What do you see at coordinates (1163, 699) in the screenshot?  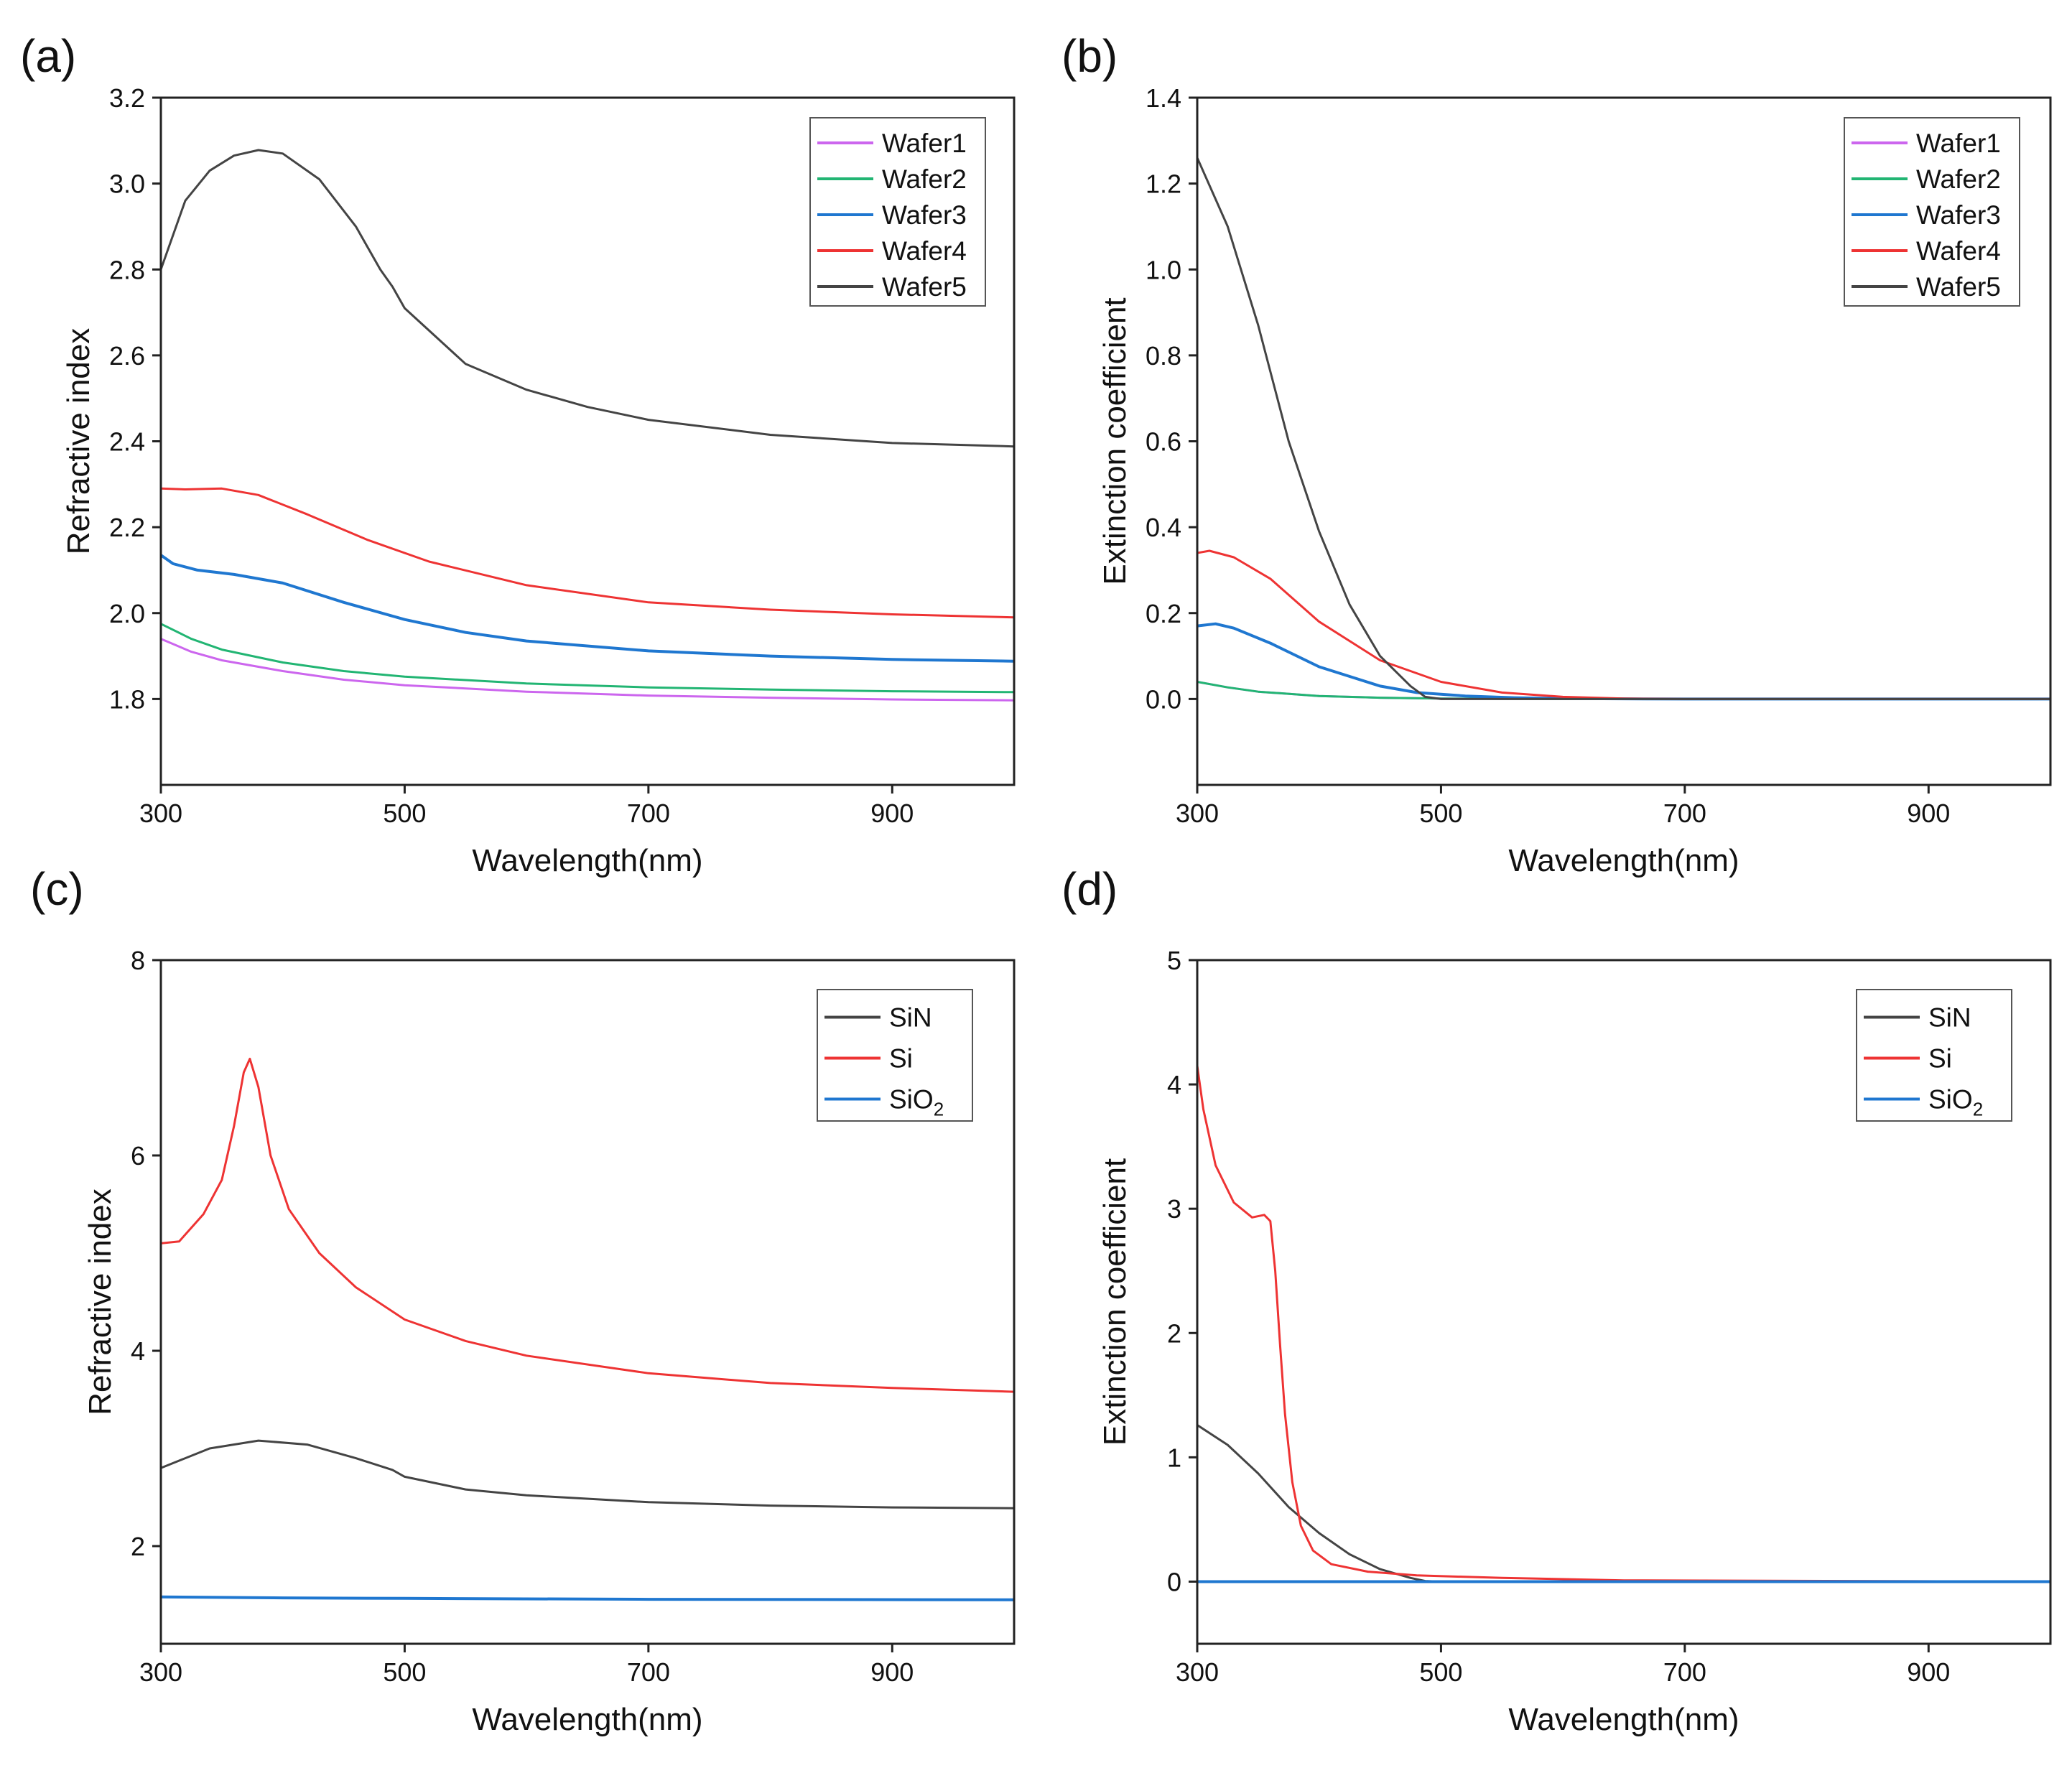 I see `y-tick-label: 0.0` at bounding box center [1163, 699].